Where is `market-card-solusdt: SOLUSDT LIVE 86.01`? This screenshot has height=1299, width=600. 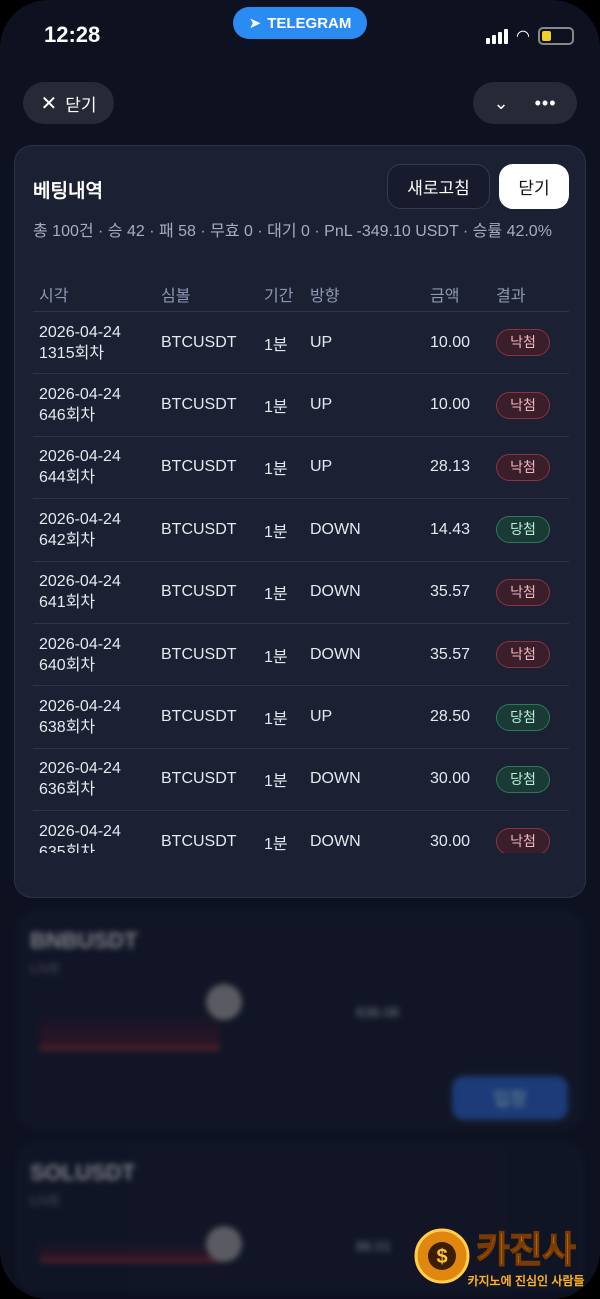
market-card-solusdt: SOLUSDT LIVE 86.01 is located at coordinates (300, 1217).